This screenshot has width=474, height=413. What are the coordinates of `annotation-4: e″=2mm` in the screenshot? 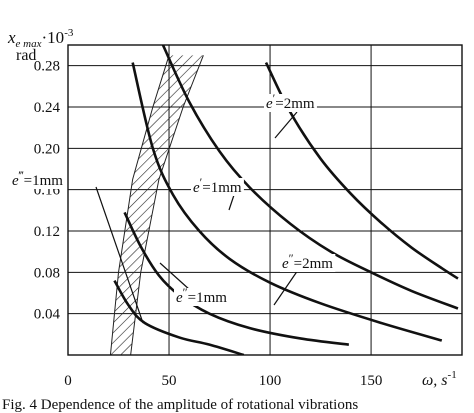 It's located at (304, 278).